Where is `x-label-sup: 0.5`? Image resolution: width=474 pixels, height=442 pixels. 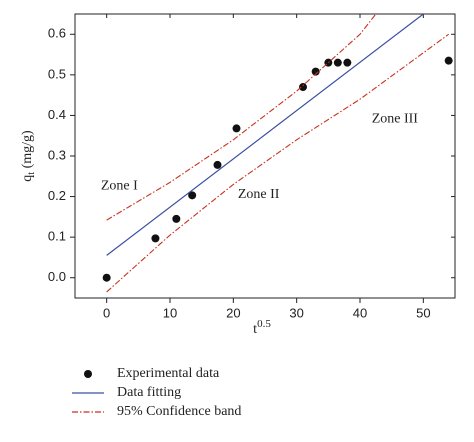 x-label-sup: 0.5 is located at coordinates (264, 324).